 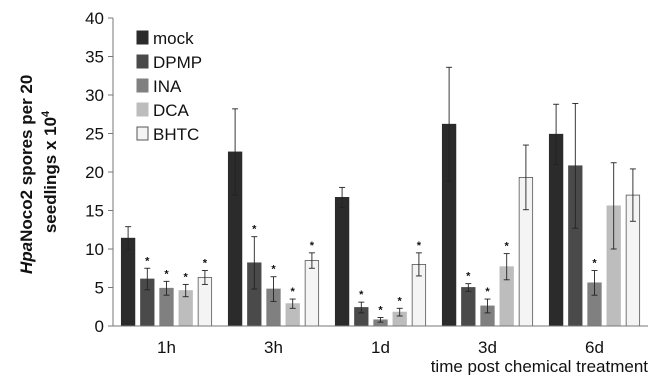 What do you see at coordinates (50, 171) in the screenshot?
I see `y-axis-title-line-2: seedlings x 104` at bounding box center [50, 171].